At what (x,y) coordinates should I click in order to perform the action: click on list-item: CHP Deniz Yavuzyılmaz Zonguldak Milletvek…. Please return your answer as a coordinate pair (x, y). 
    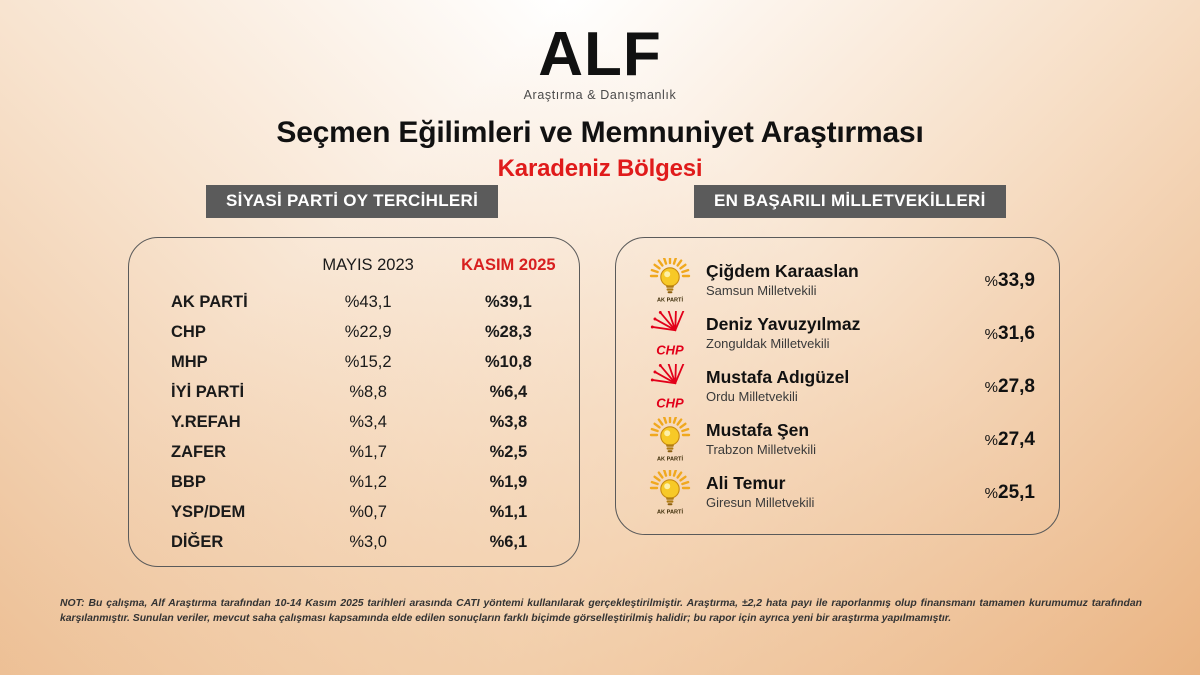
    Looking at the image, I should click on (837, 333).